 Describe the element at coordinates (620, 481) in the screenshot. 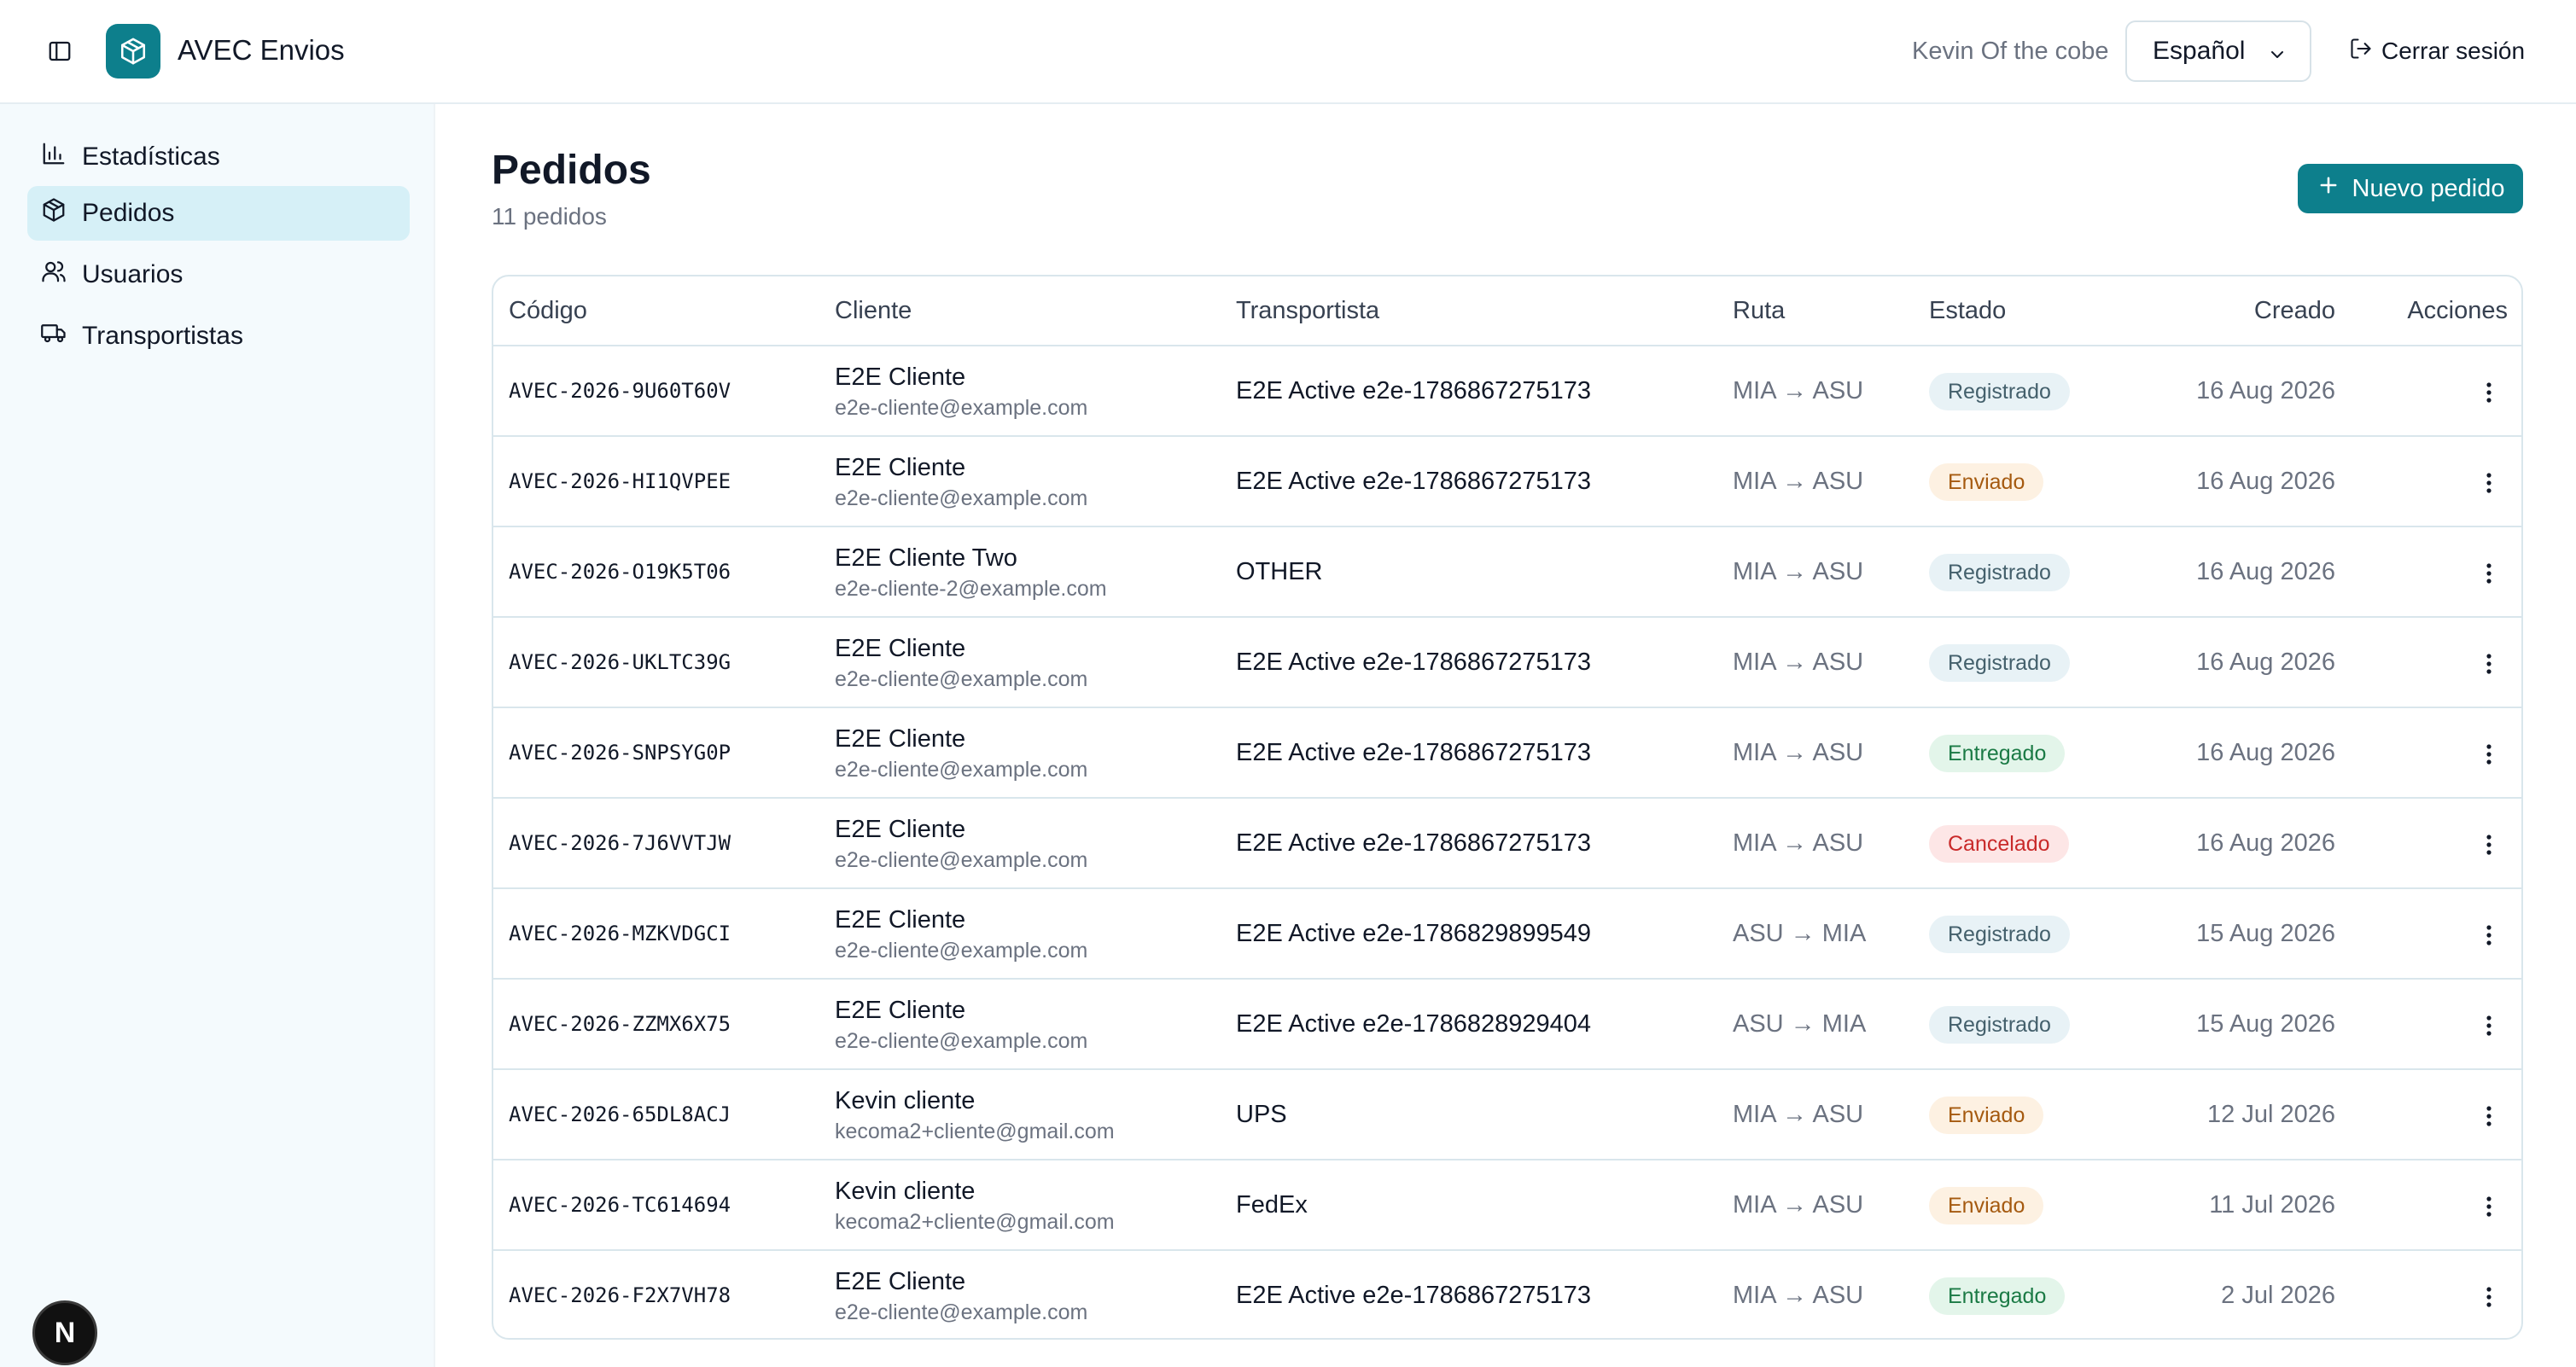

I see `order-code: AVEC-2026-HI1QVPEE` at that location.